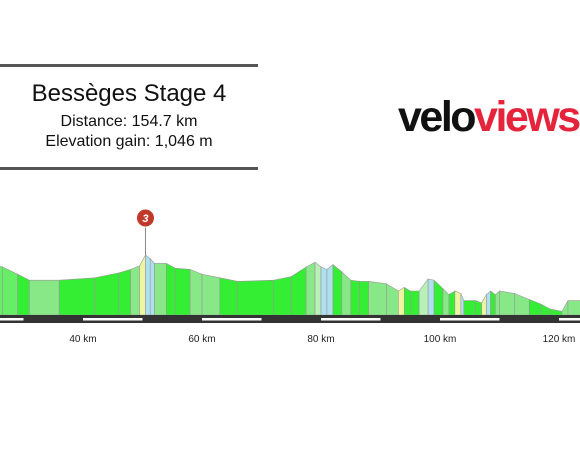 The height and width of the screenshot is (469, 580). I want to click on veloviews-logo: veloviews, so click(489, 117).